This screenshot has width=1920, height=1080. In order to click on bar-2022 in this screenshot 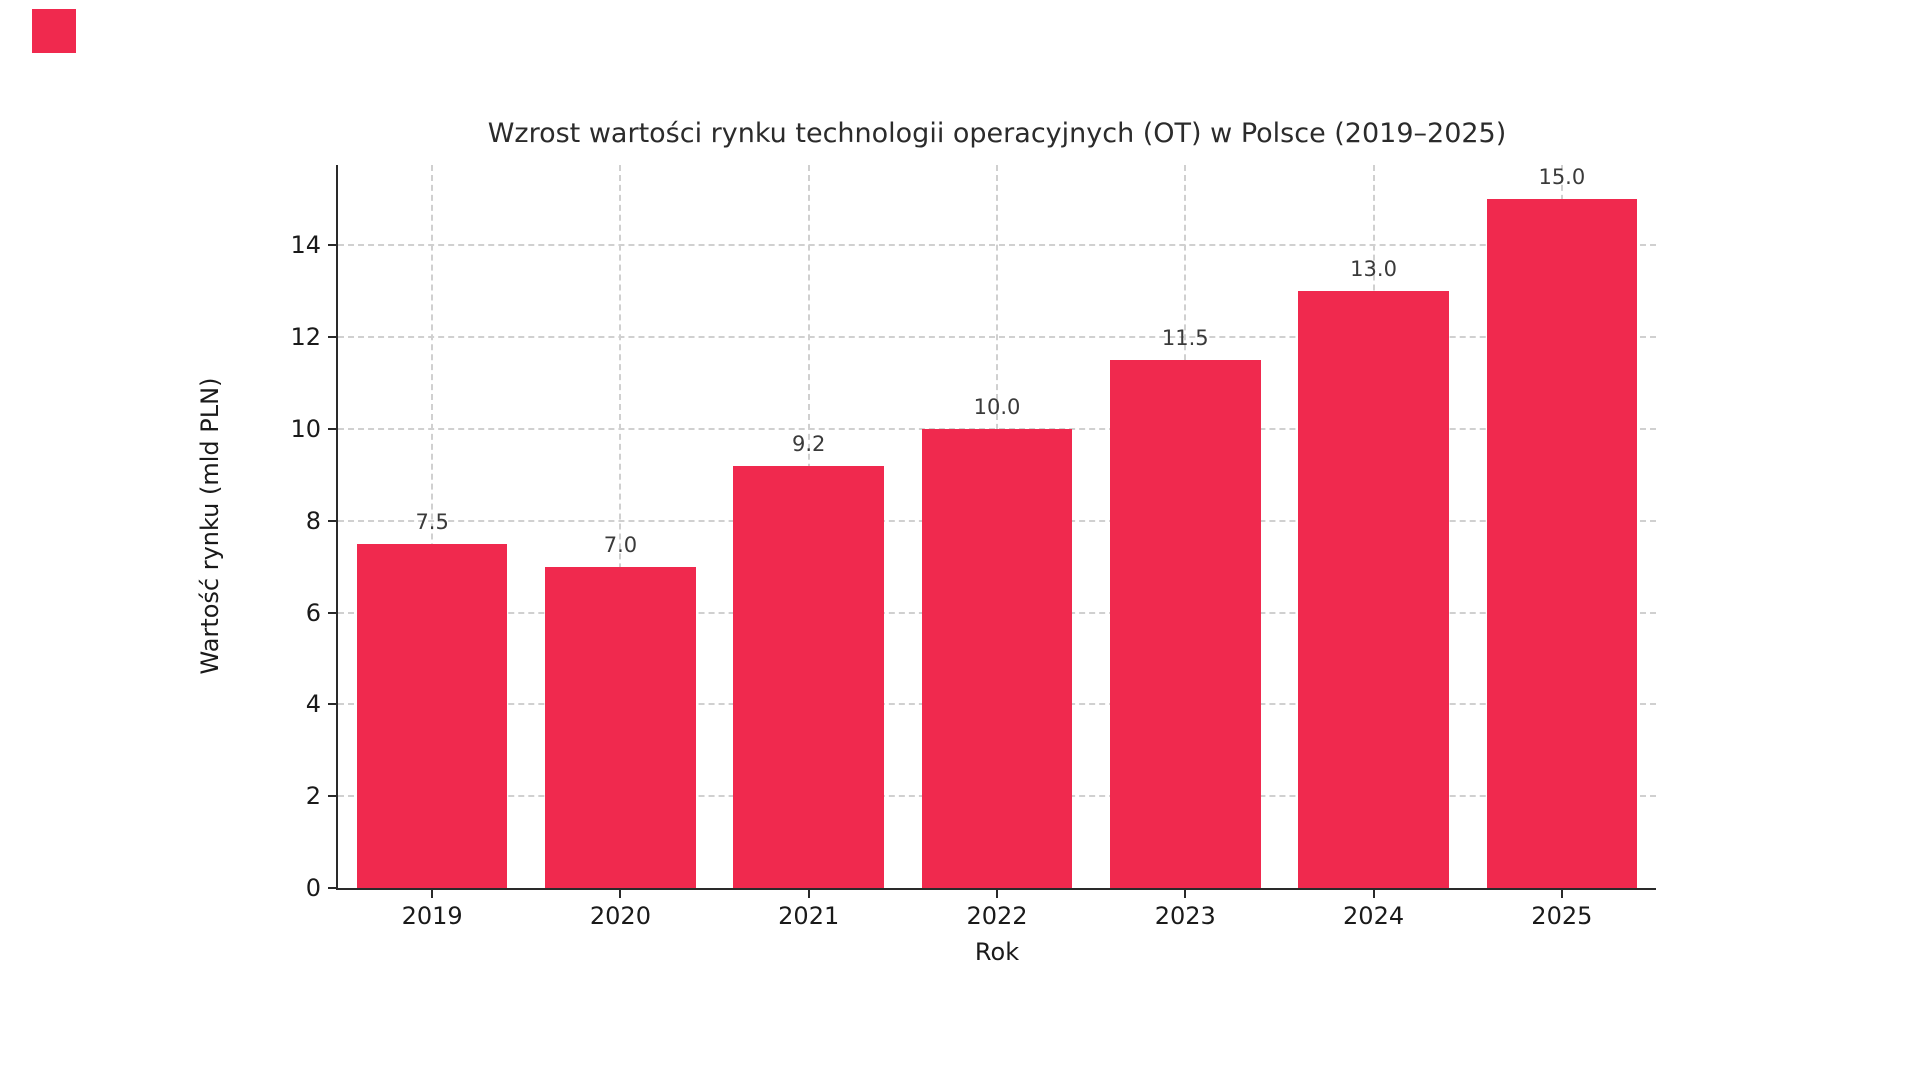, I will do `click(997, 658)`.